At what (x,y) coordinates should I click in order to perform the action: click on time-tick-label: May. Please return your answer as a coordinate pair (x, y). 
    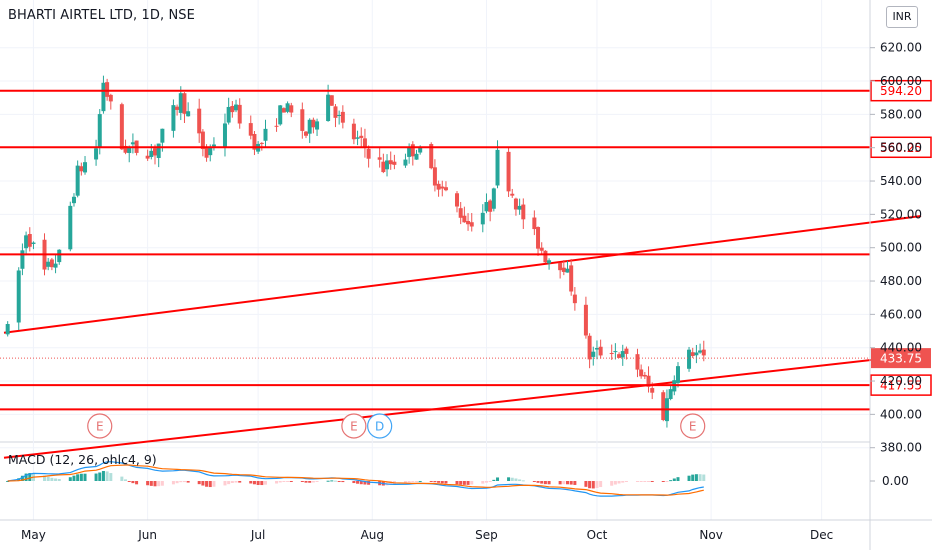
    Looking at the image, I should click on (33, 535).